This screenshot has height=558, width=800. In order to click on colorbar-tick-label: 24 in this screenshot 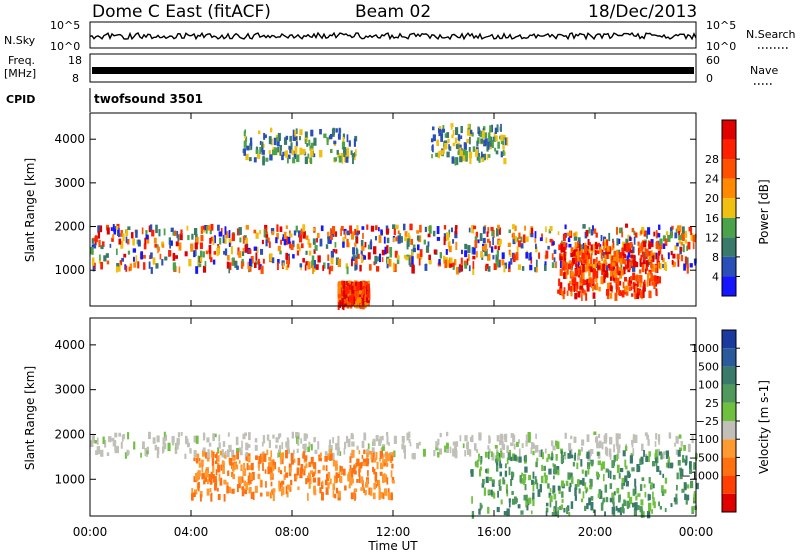, I will do `click(712, 179)`.